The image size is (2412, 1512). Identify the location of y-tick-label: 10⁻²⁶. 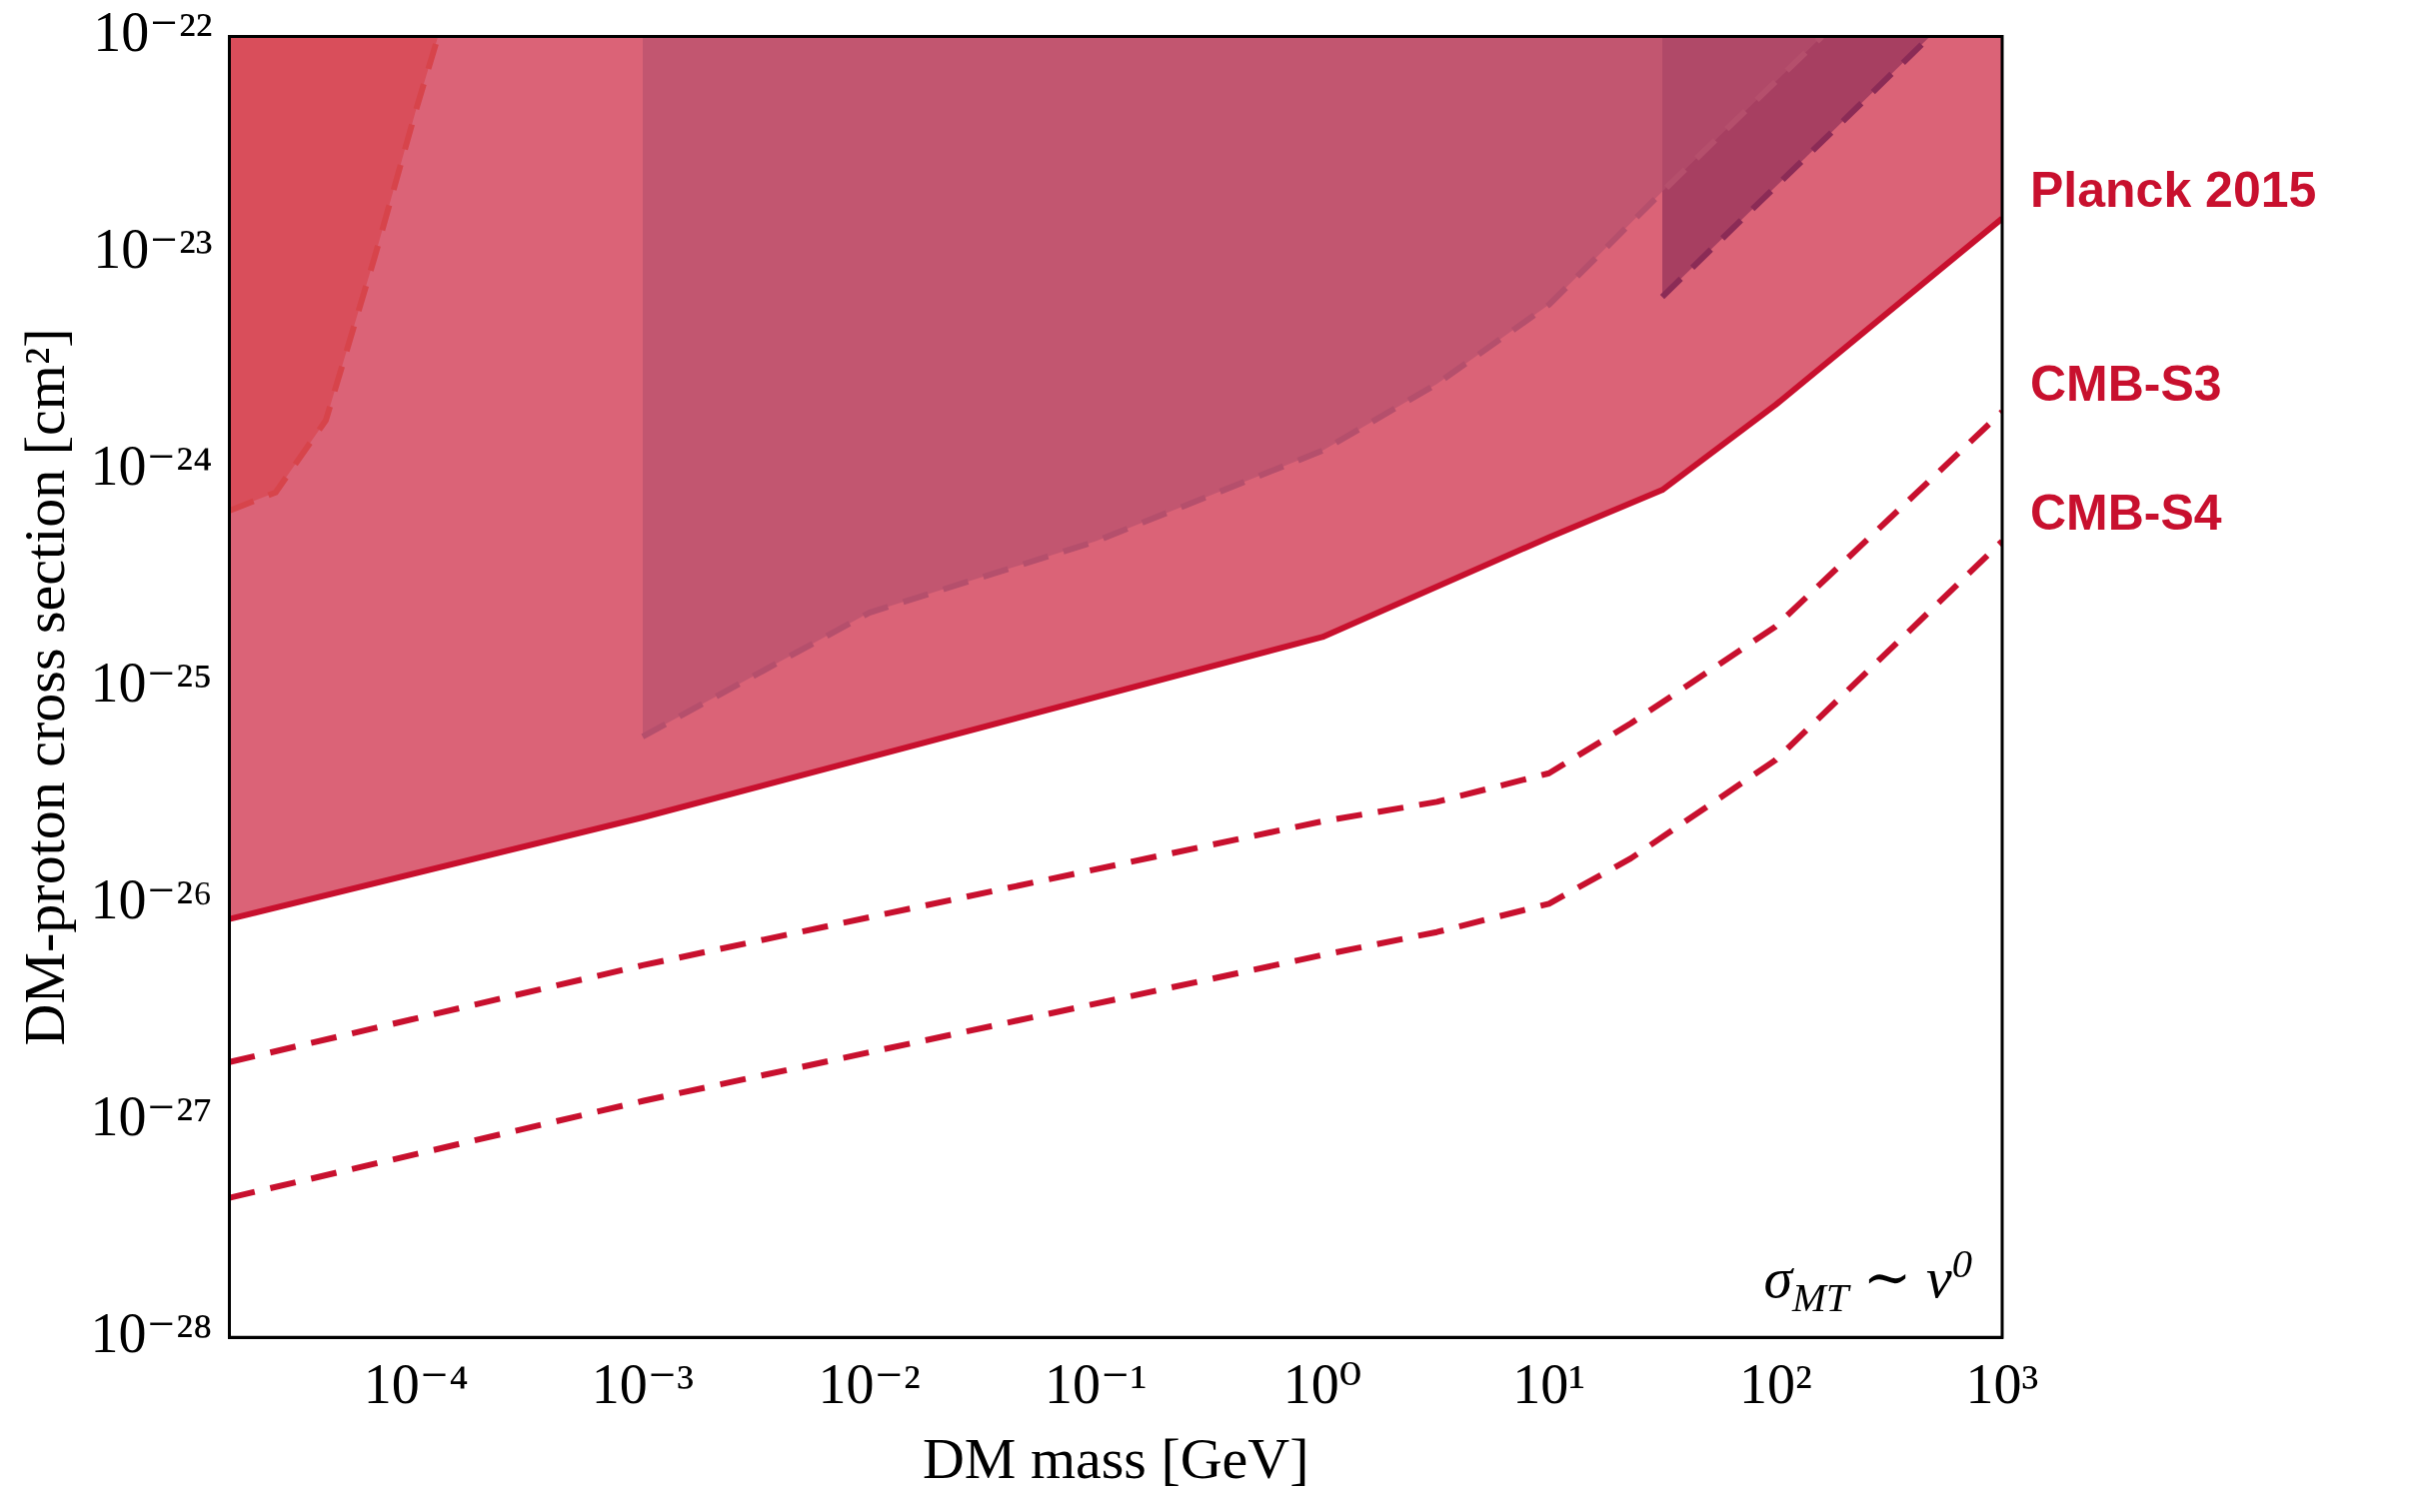
(151, 899).